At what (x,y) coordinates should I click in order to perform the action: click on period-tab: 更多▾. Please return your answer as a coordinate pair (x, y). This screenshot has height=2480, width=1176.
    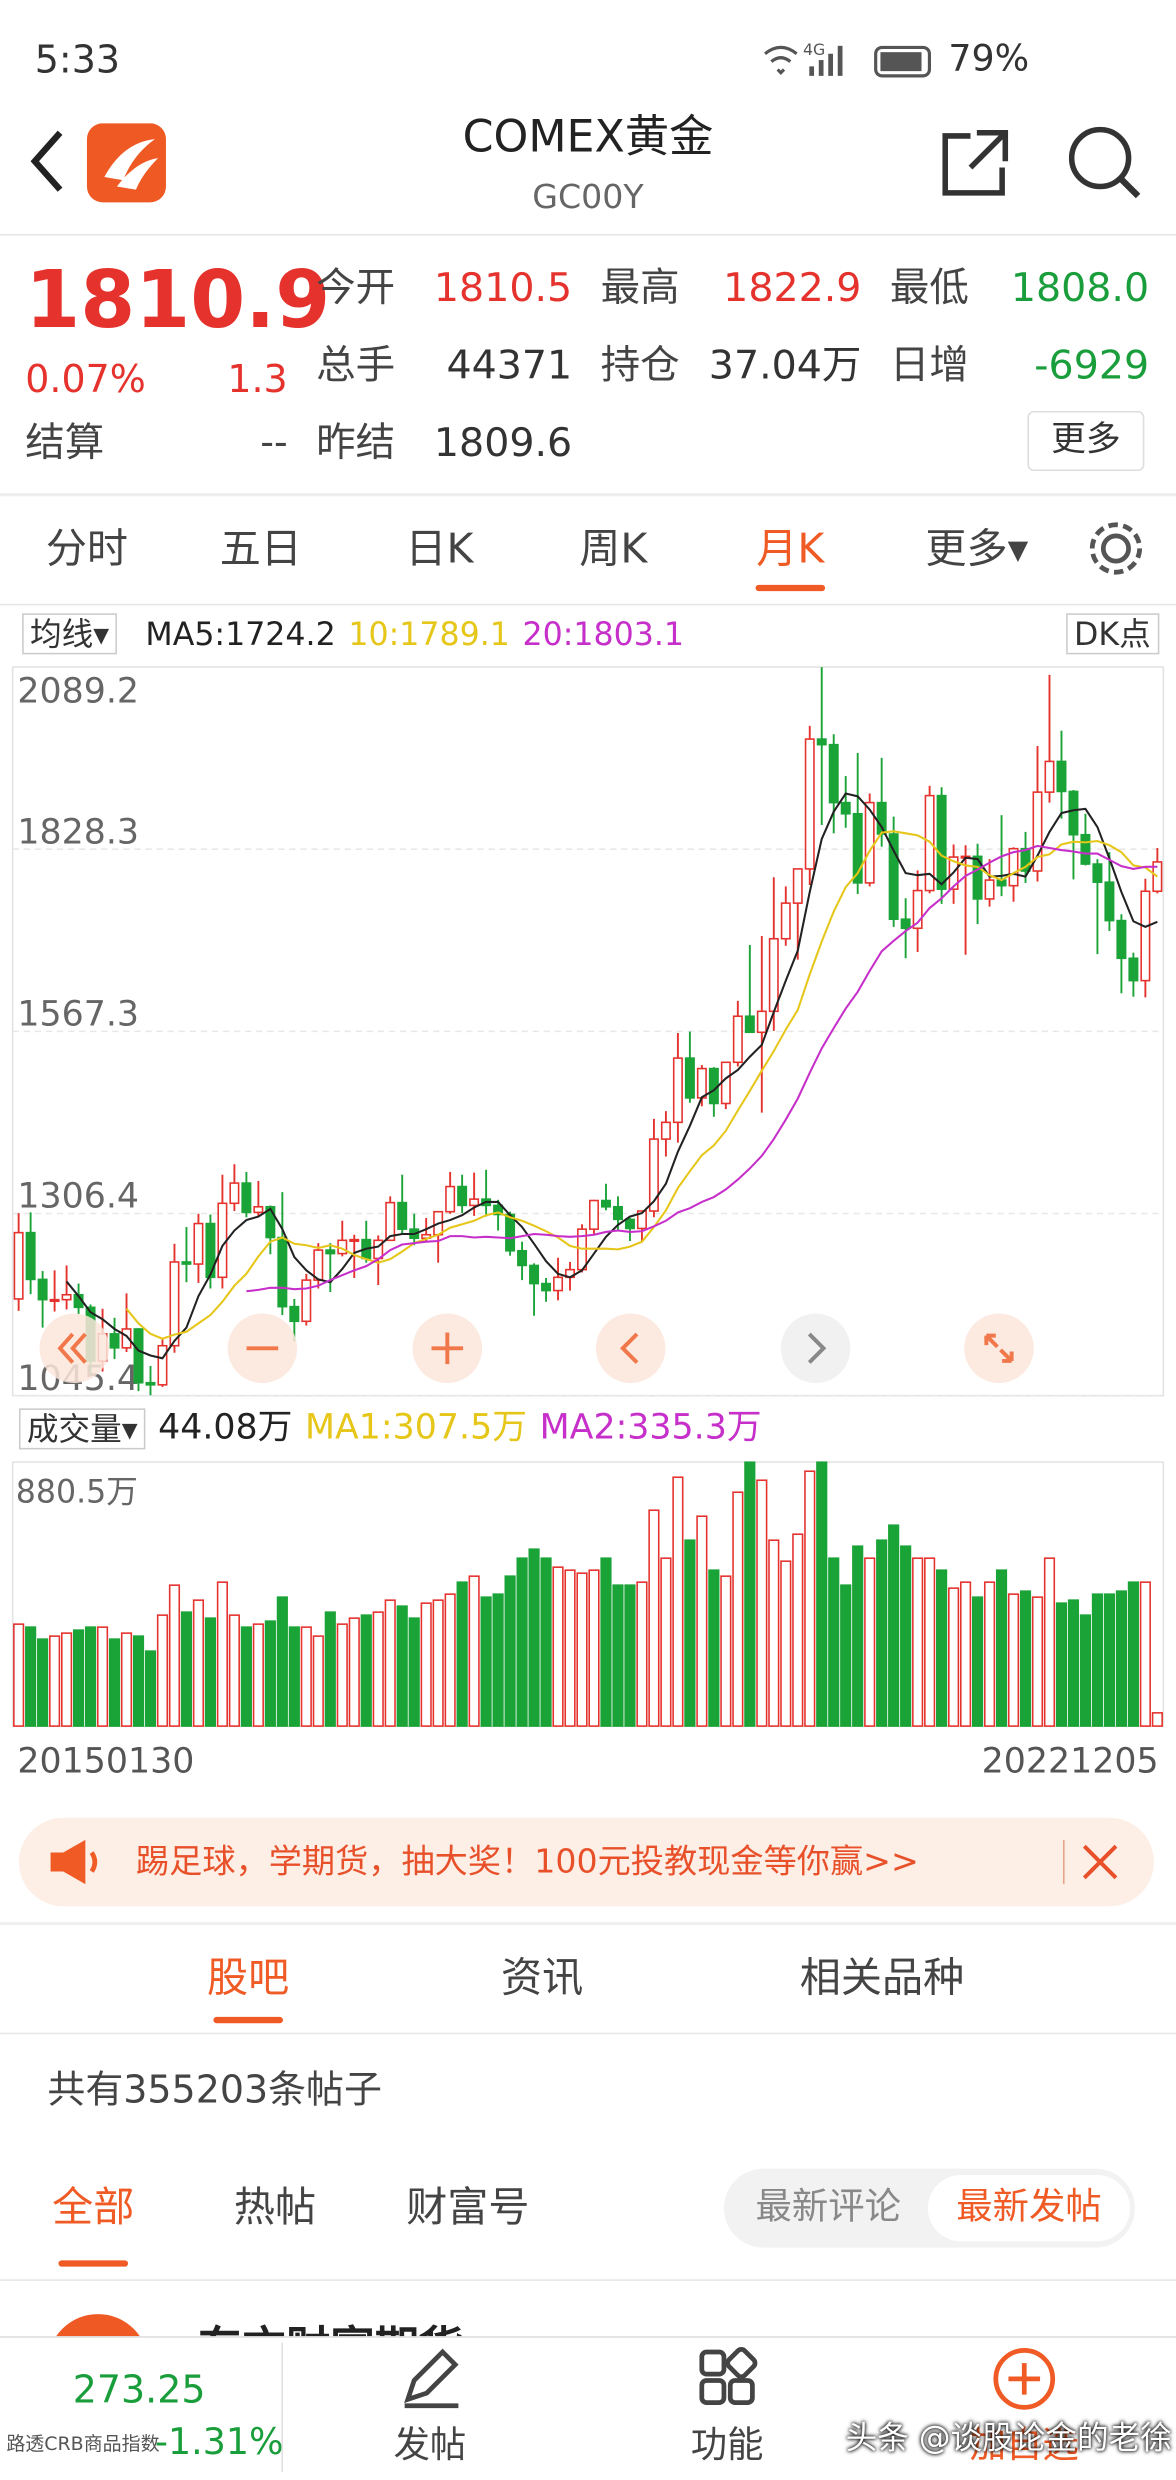
    Looking at the image, I should click on (977, 550).